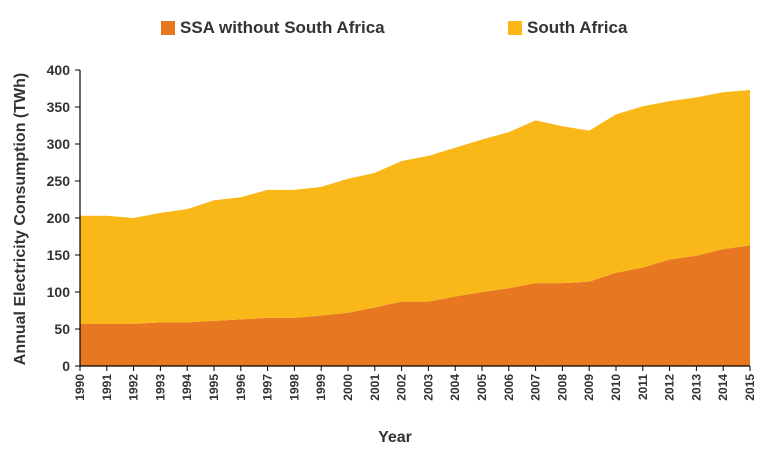 The image size is (777, 457). What do you see at coordinates (59, 181) in the screenshot?
I see `y-tick-label: 250` at bounding box center [59, 181].